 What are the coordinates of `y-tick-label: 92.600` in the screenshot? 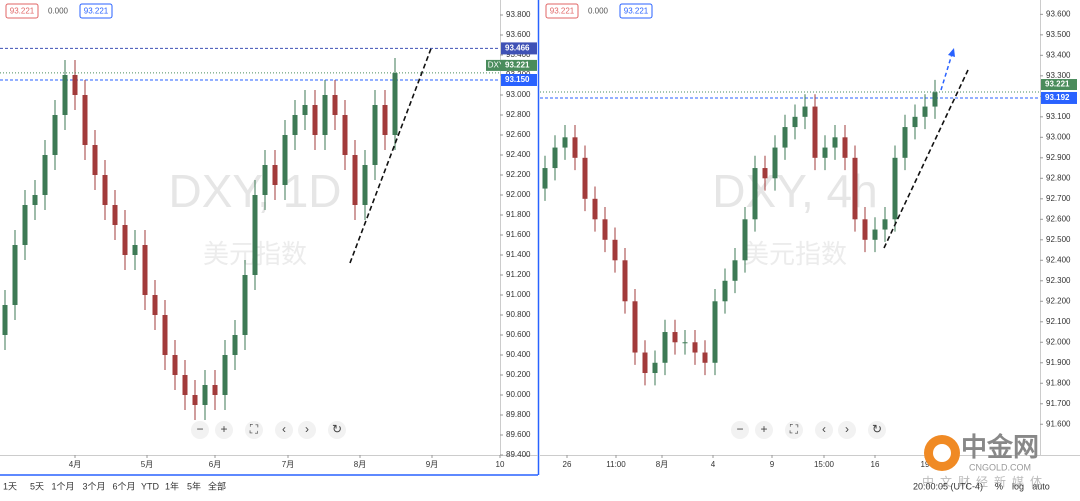 It's located at (1058, 218).